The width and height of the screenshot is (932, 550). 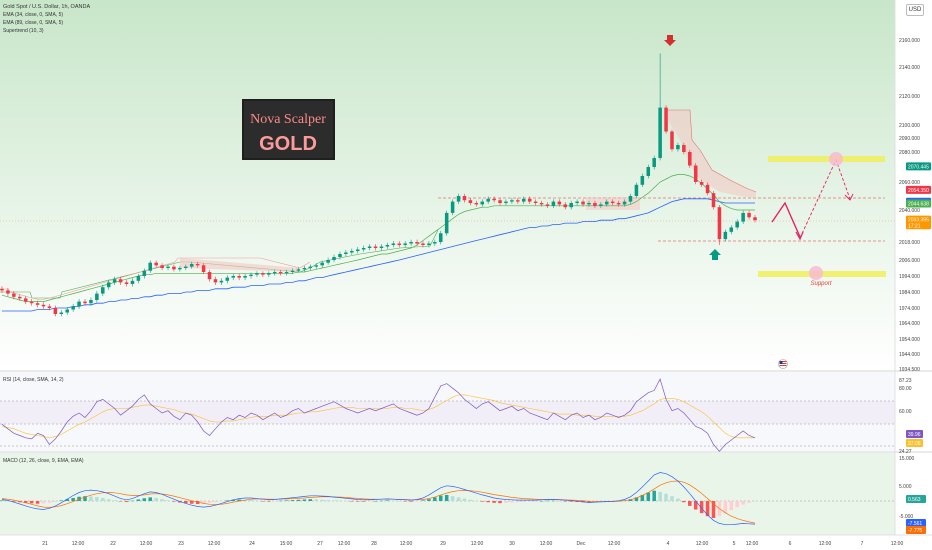 I want to click on macd-pane, so click(x=378, y=499).